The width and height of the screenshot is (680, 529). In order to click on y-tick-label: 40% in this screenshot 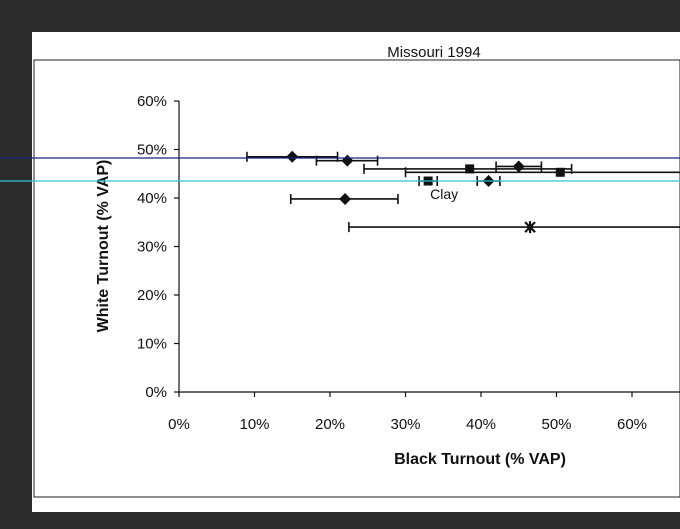, I will do `click(152, 198)`.